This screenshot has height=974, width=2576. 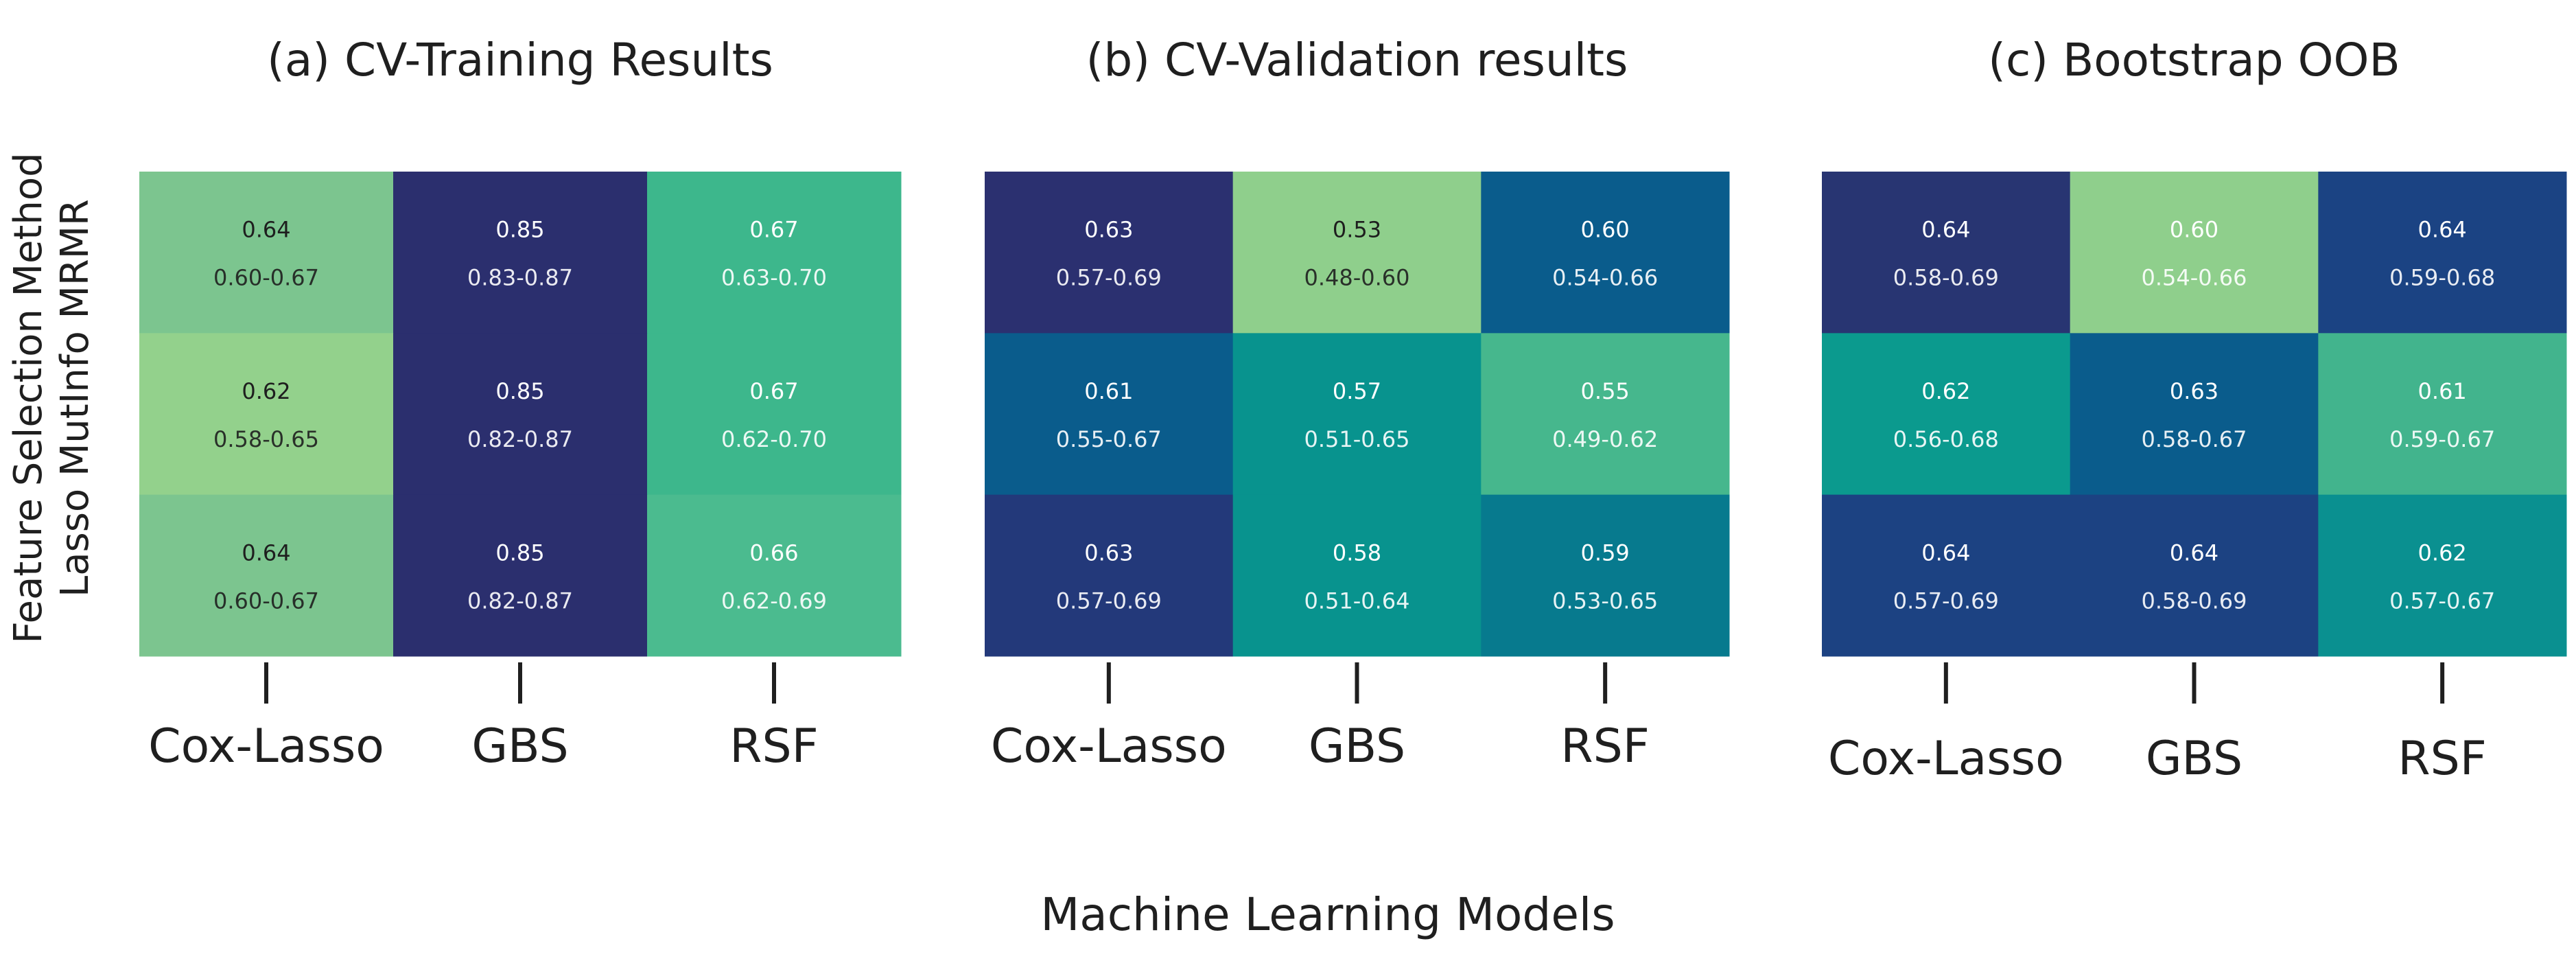 What do you see at coordinates (28, 398) in the screenshot?
I see `y-axis-label-title: Feature Selection Method` at bounding box center [28, 398].